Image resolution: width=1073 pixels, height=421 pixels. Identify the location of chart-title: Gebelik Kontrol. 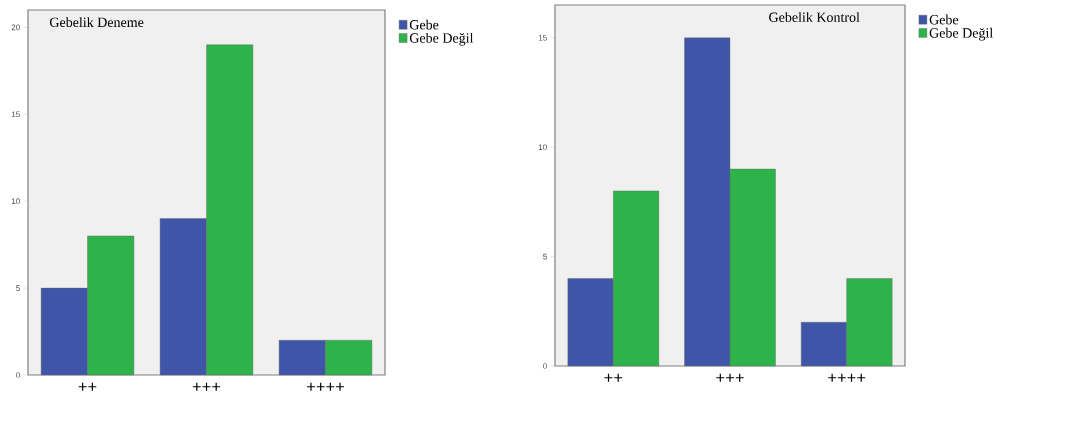
(814, 17).